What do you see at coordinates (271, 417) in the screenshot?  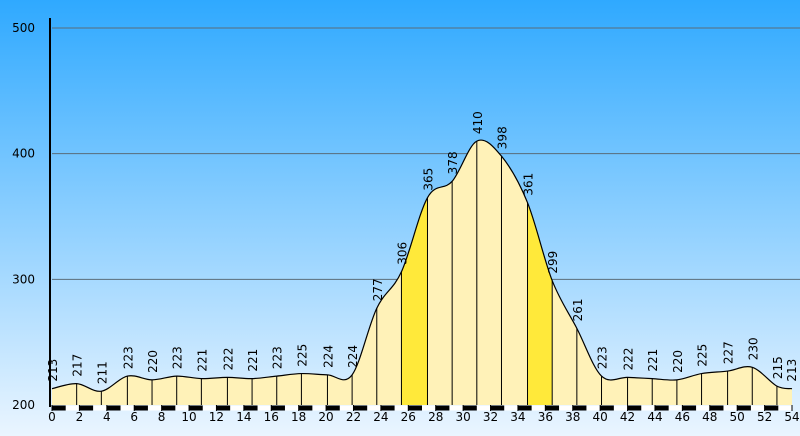 I see `x-tick-label: 16` at bounding box center [271, 417].